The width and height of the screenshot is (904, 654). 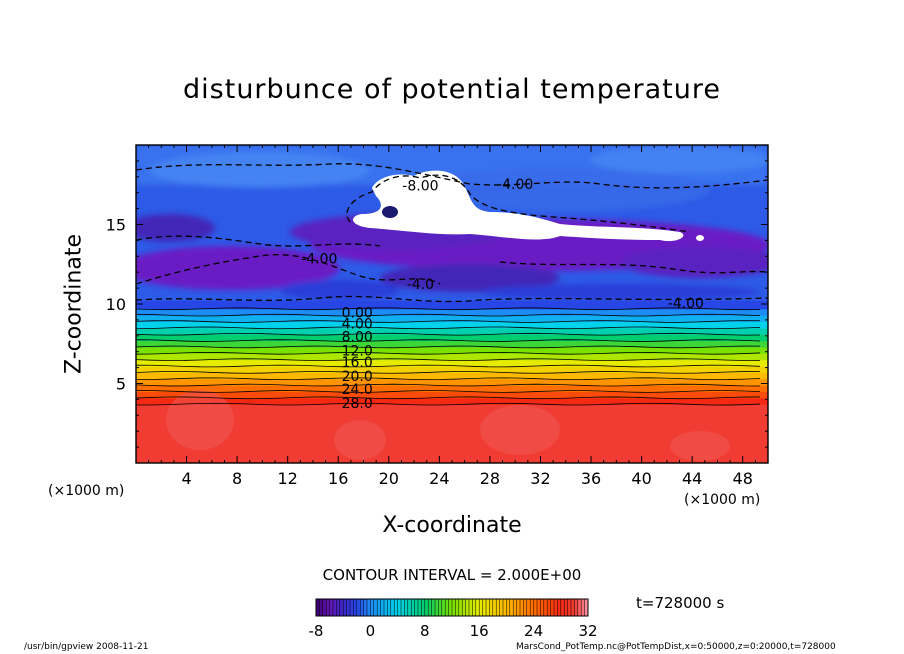 What do you see at coordinates (591, 478) in the screenshot?
I see `x-tick-label-36: 36` at bounding box center [591, 478].